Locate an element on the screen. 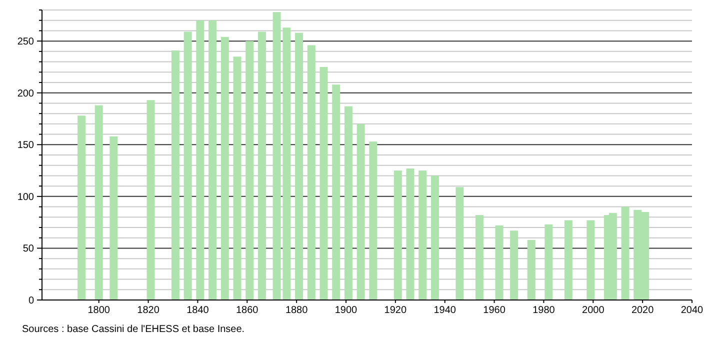 The height and width of the screenshot is (340, 710). x-tick-label: 1980 is located at coordinates (544, 310).